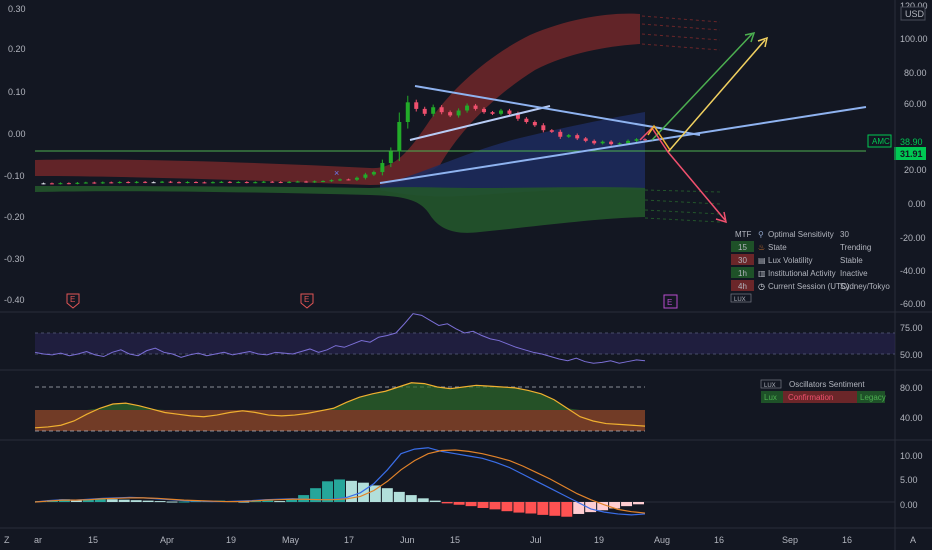 This screenshot has height=550, width=932. I want to click on svg-text: 120.00, so click(914, 6).